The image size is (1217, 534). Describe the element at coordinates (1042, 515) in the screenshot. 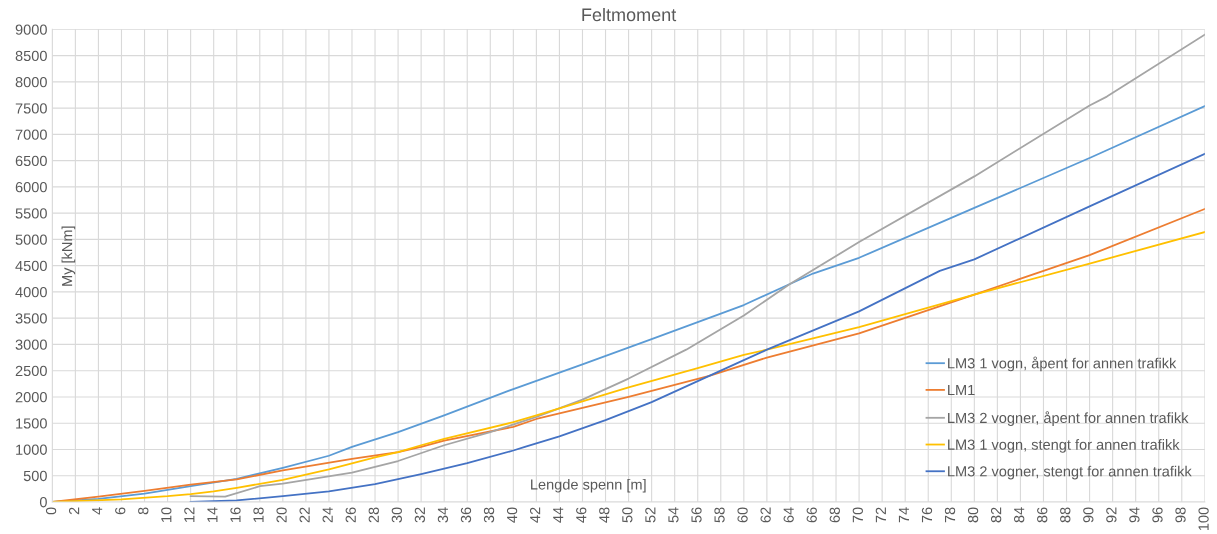

I see `x-tick-label: 86` at that location.